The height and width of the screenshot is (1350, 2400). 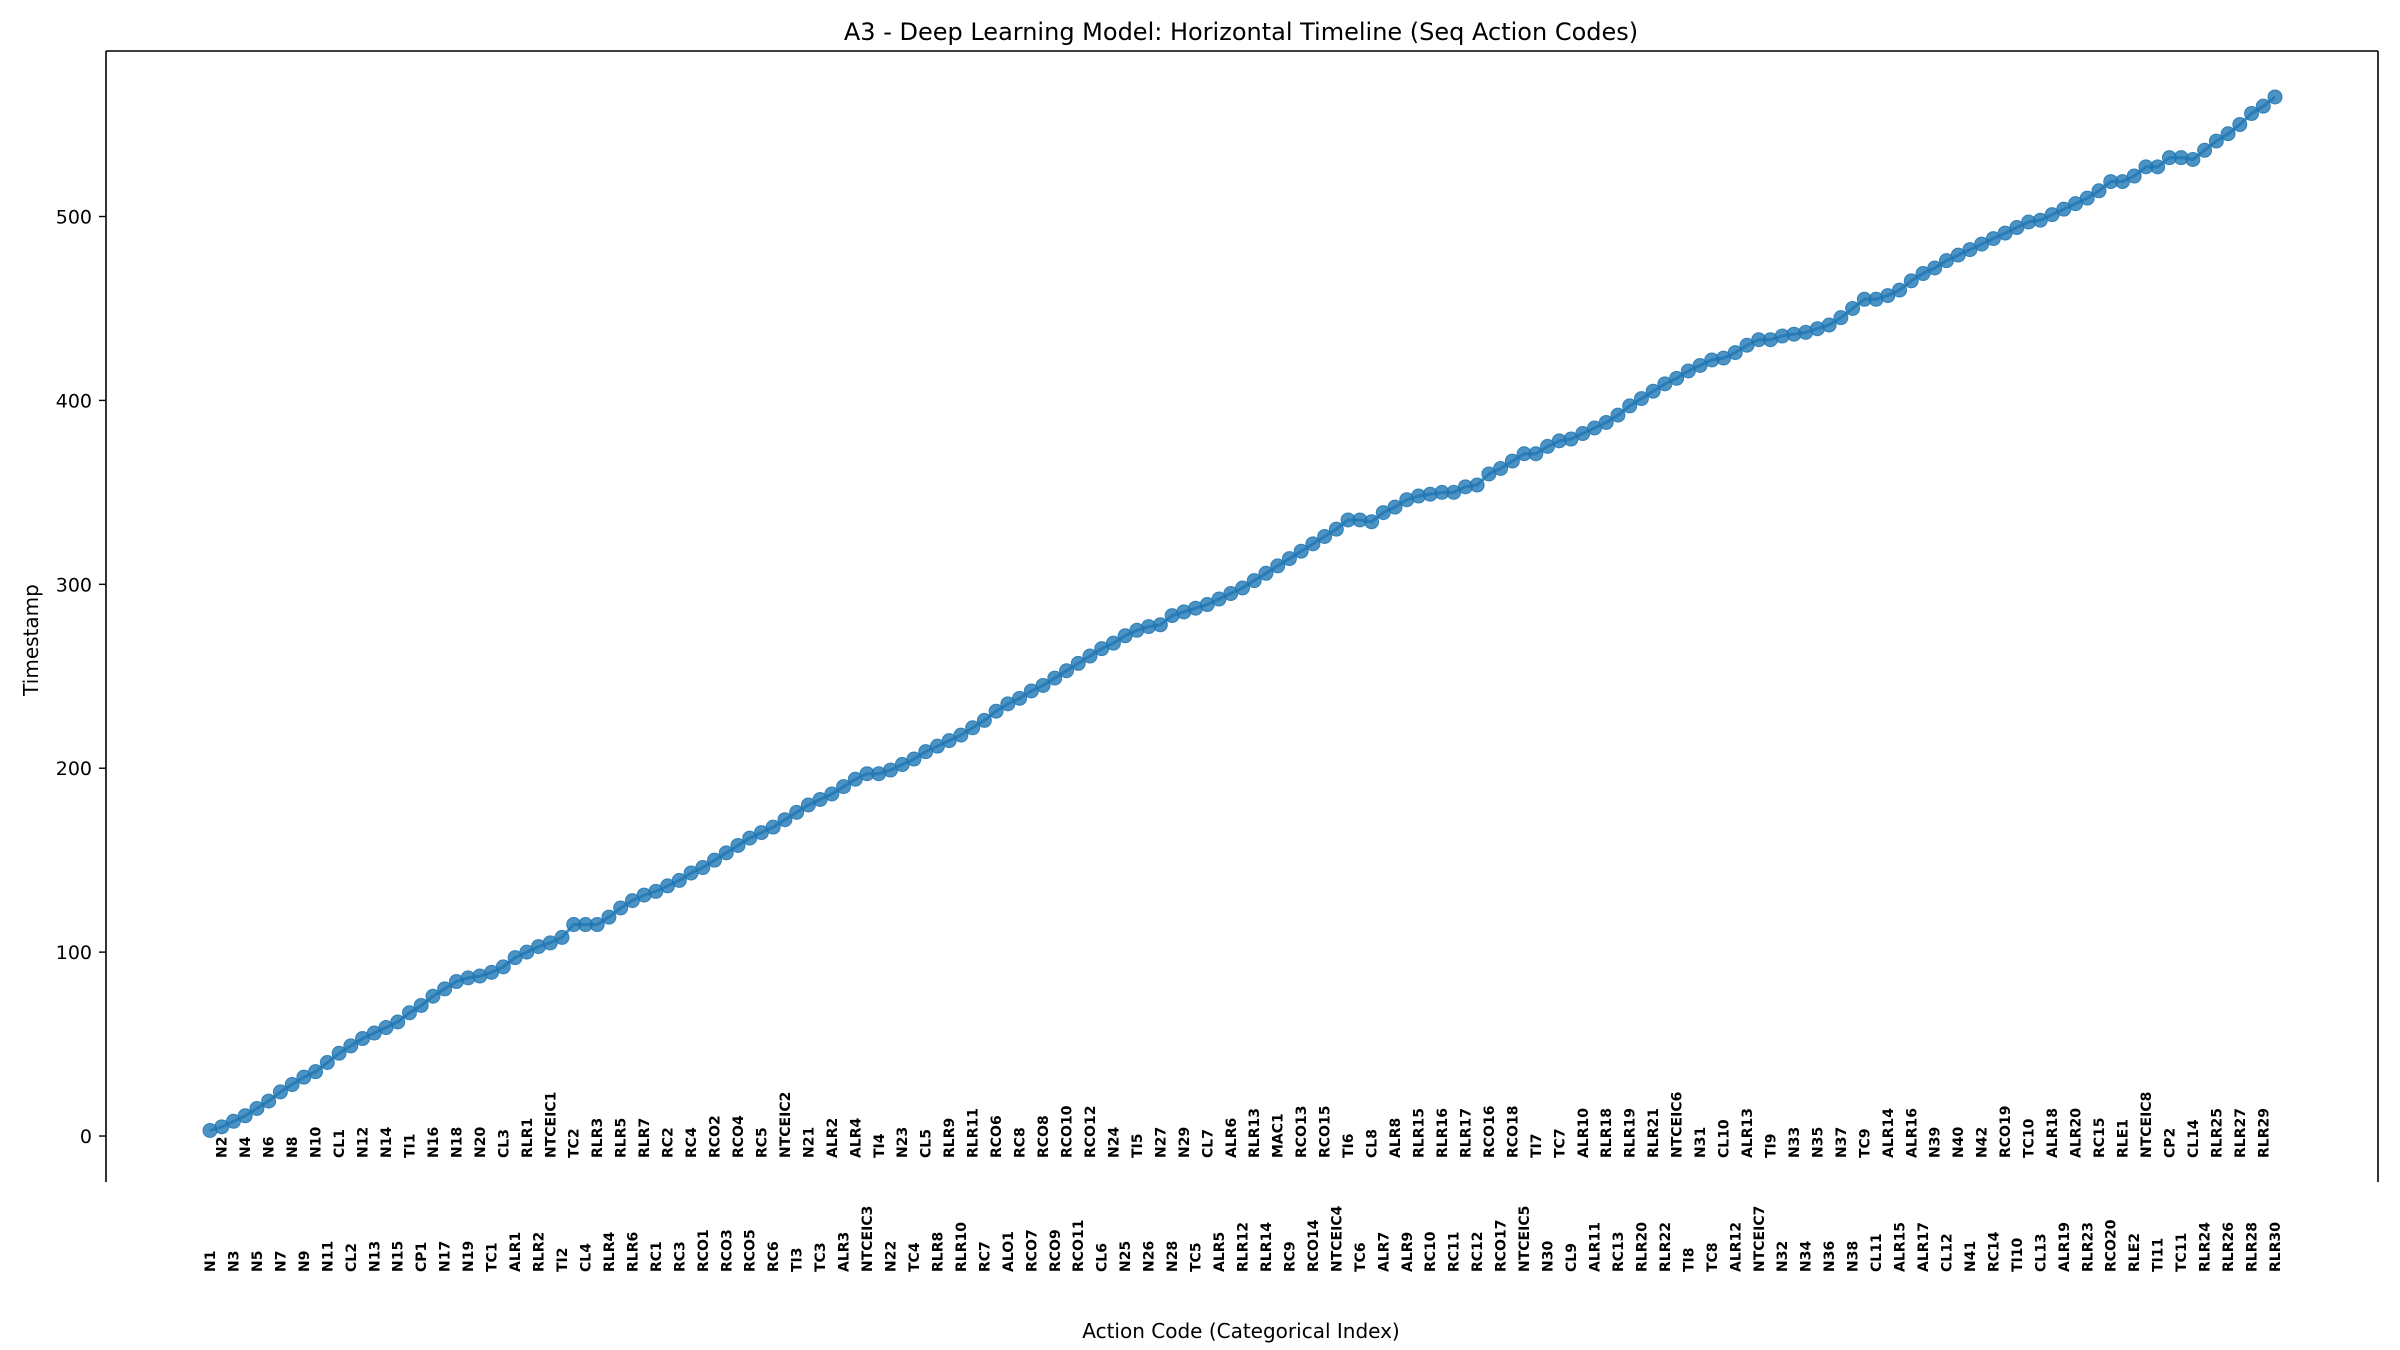 What do you see at coordinates (2170, 1143) in the screenshot?
I see `x-tick-label: CP2` at bounding box center [2170, 1143].